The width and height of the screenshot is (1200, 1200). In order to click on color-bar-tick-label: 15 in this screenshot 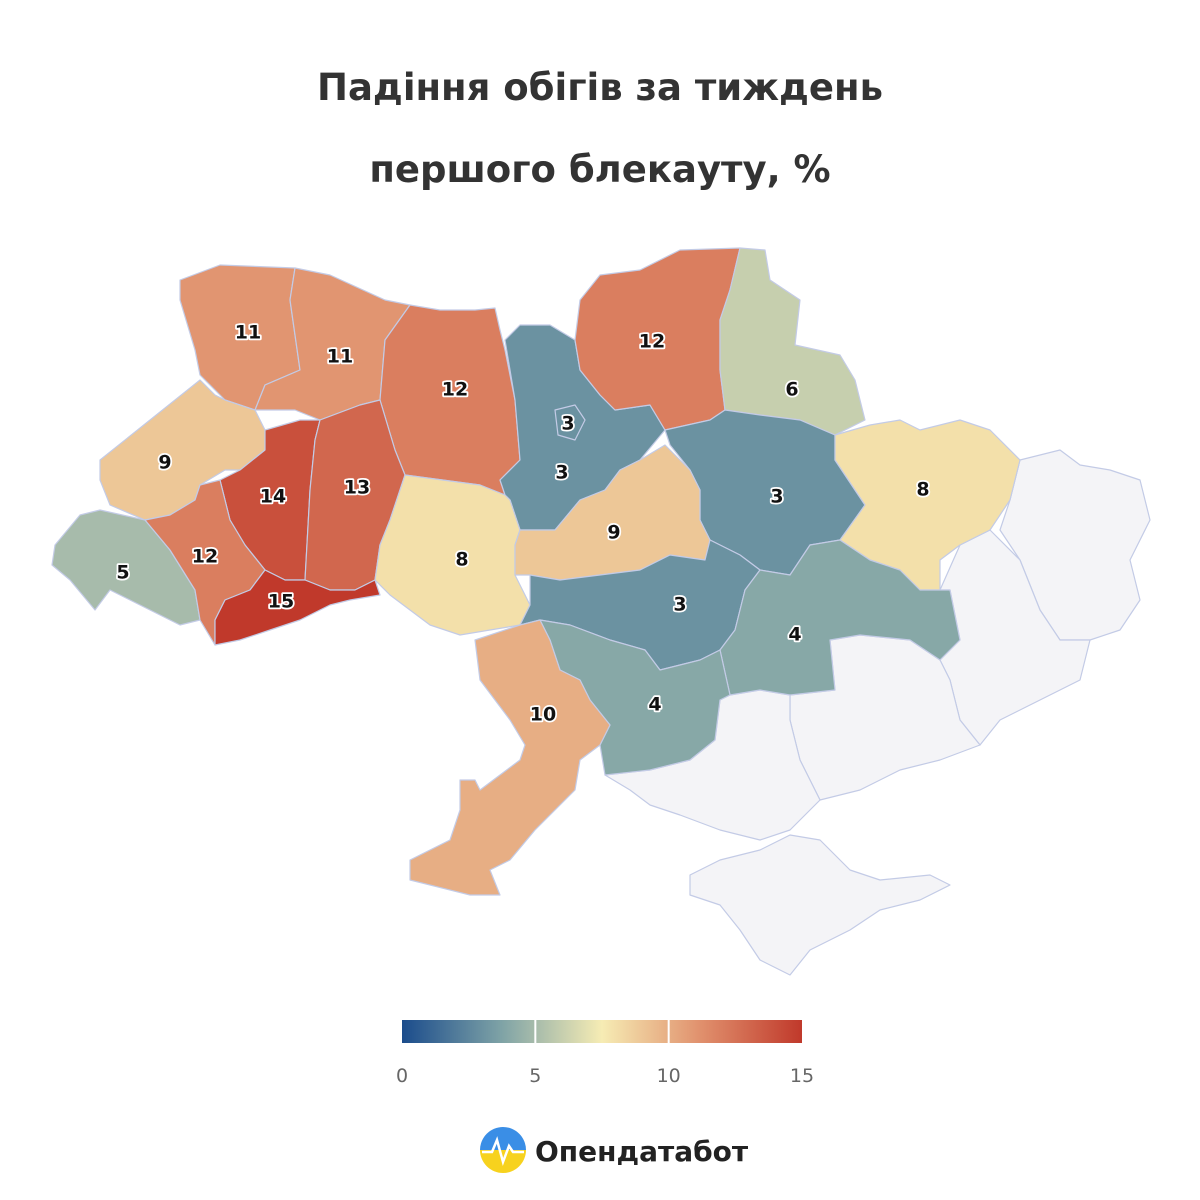, I will do `click(802, 1076)`.